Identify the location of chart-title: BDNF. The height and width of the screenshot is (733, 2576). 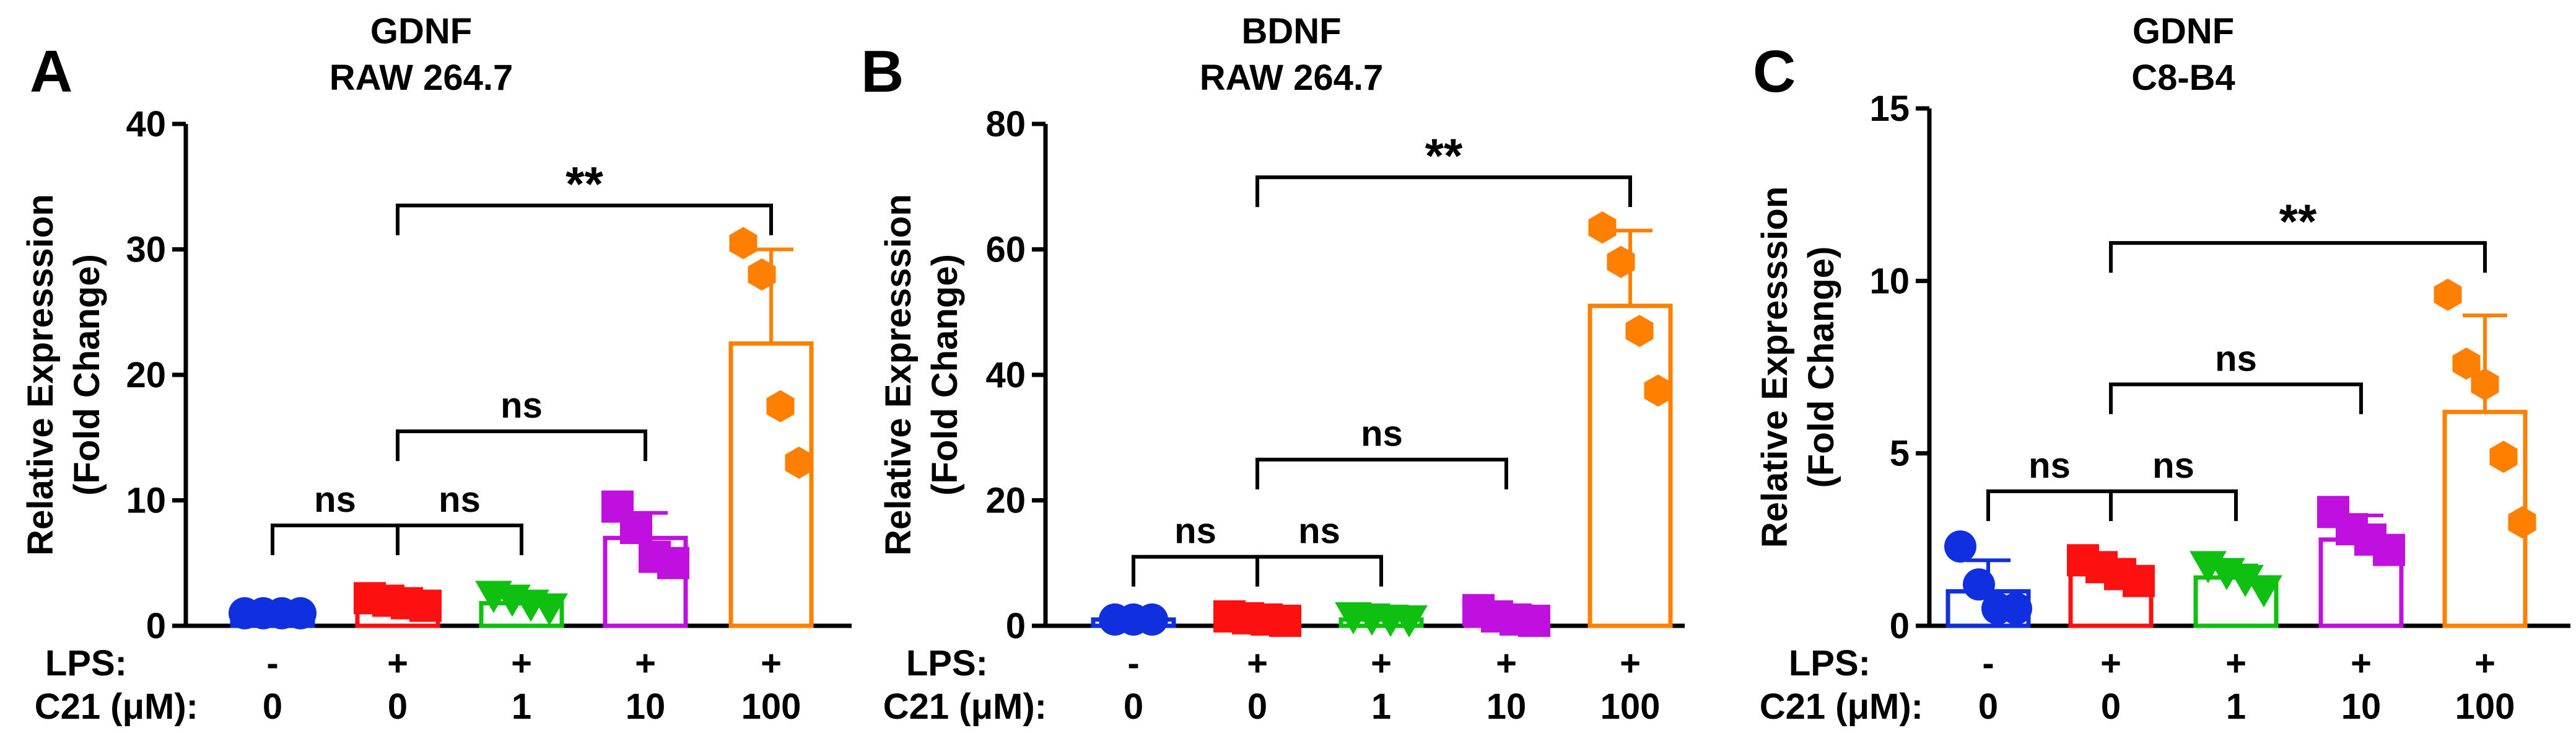
(1291, 31).